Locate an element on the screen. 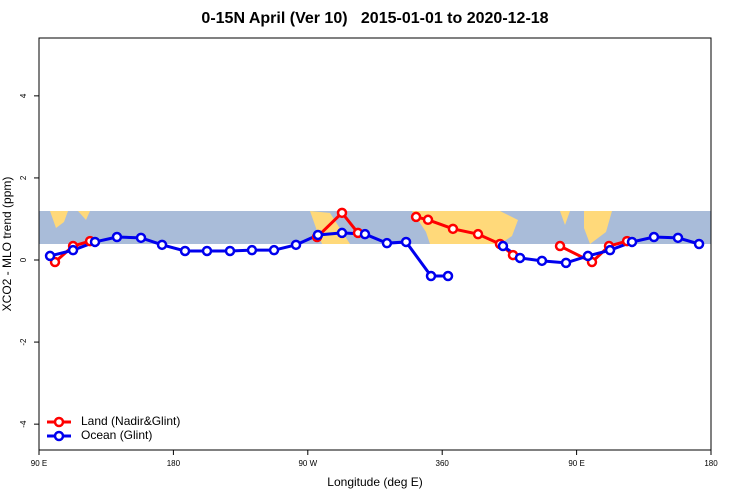 This screenshot has width=750, height=500. x-tick-label: 360 is located at coordinates (443, 463).